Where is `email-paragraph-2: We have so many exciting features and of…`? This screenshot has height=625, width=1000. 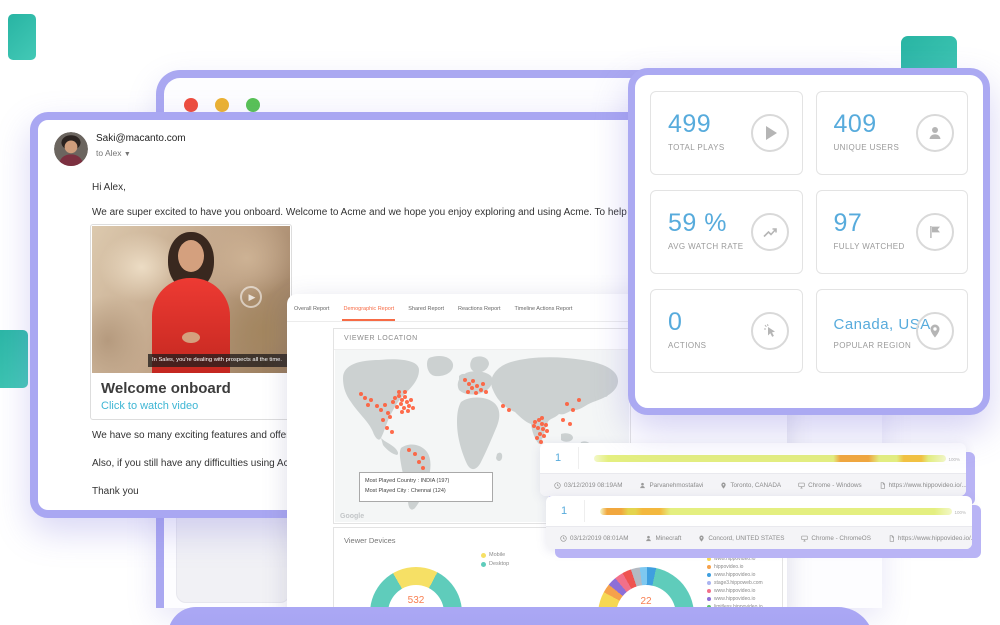
email-paragraph-2: We have so many exciting features and of… is located at coordinates (234, 435).